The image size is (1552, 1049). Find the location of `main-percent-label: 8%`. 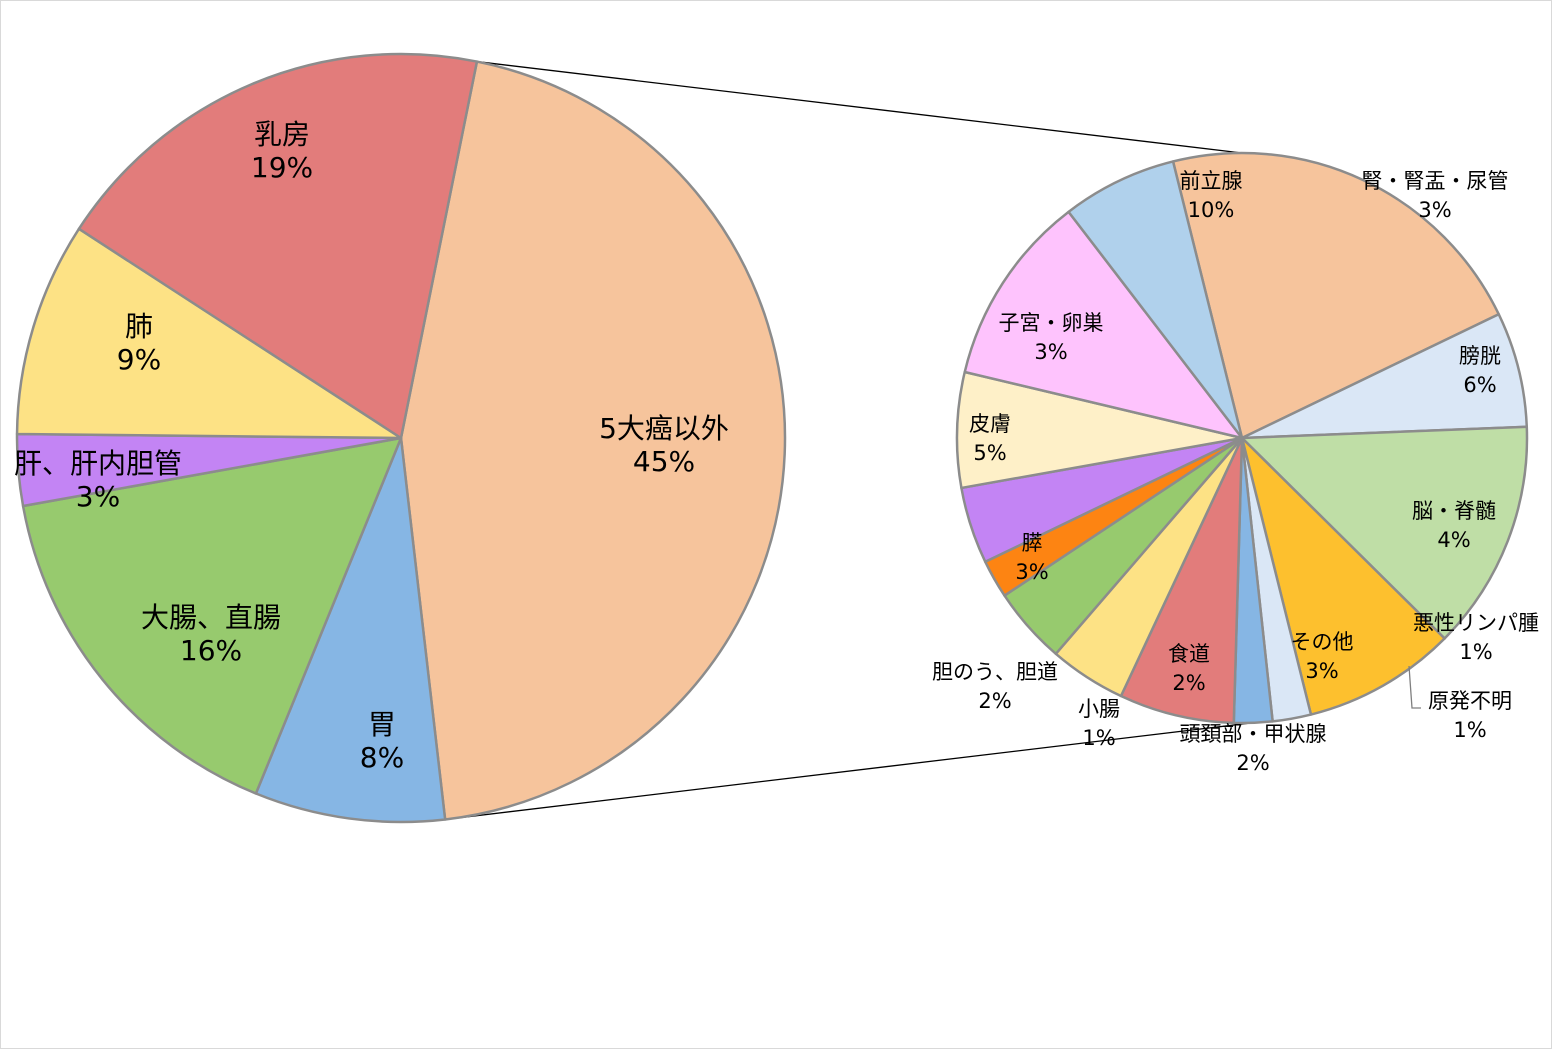

main-percent-label: 8% is located at coordinates (382, 757).